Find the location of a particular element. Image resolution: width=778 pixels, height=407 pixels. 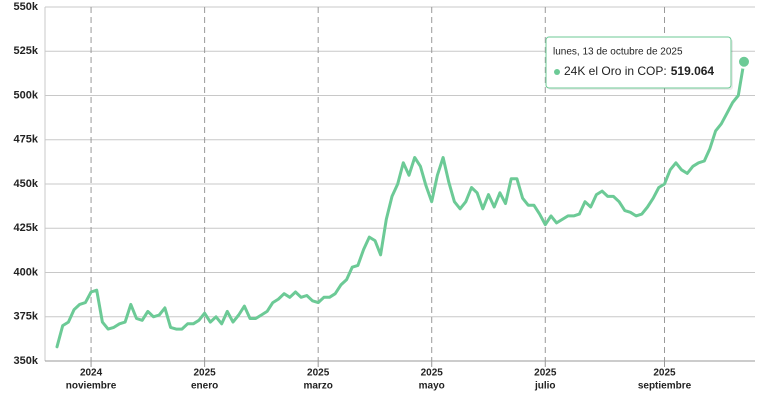

x-tick-label: marzo is located at coordinates (317, 386).